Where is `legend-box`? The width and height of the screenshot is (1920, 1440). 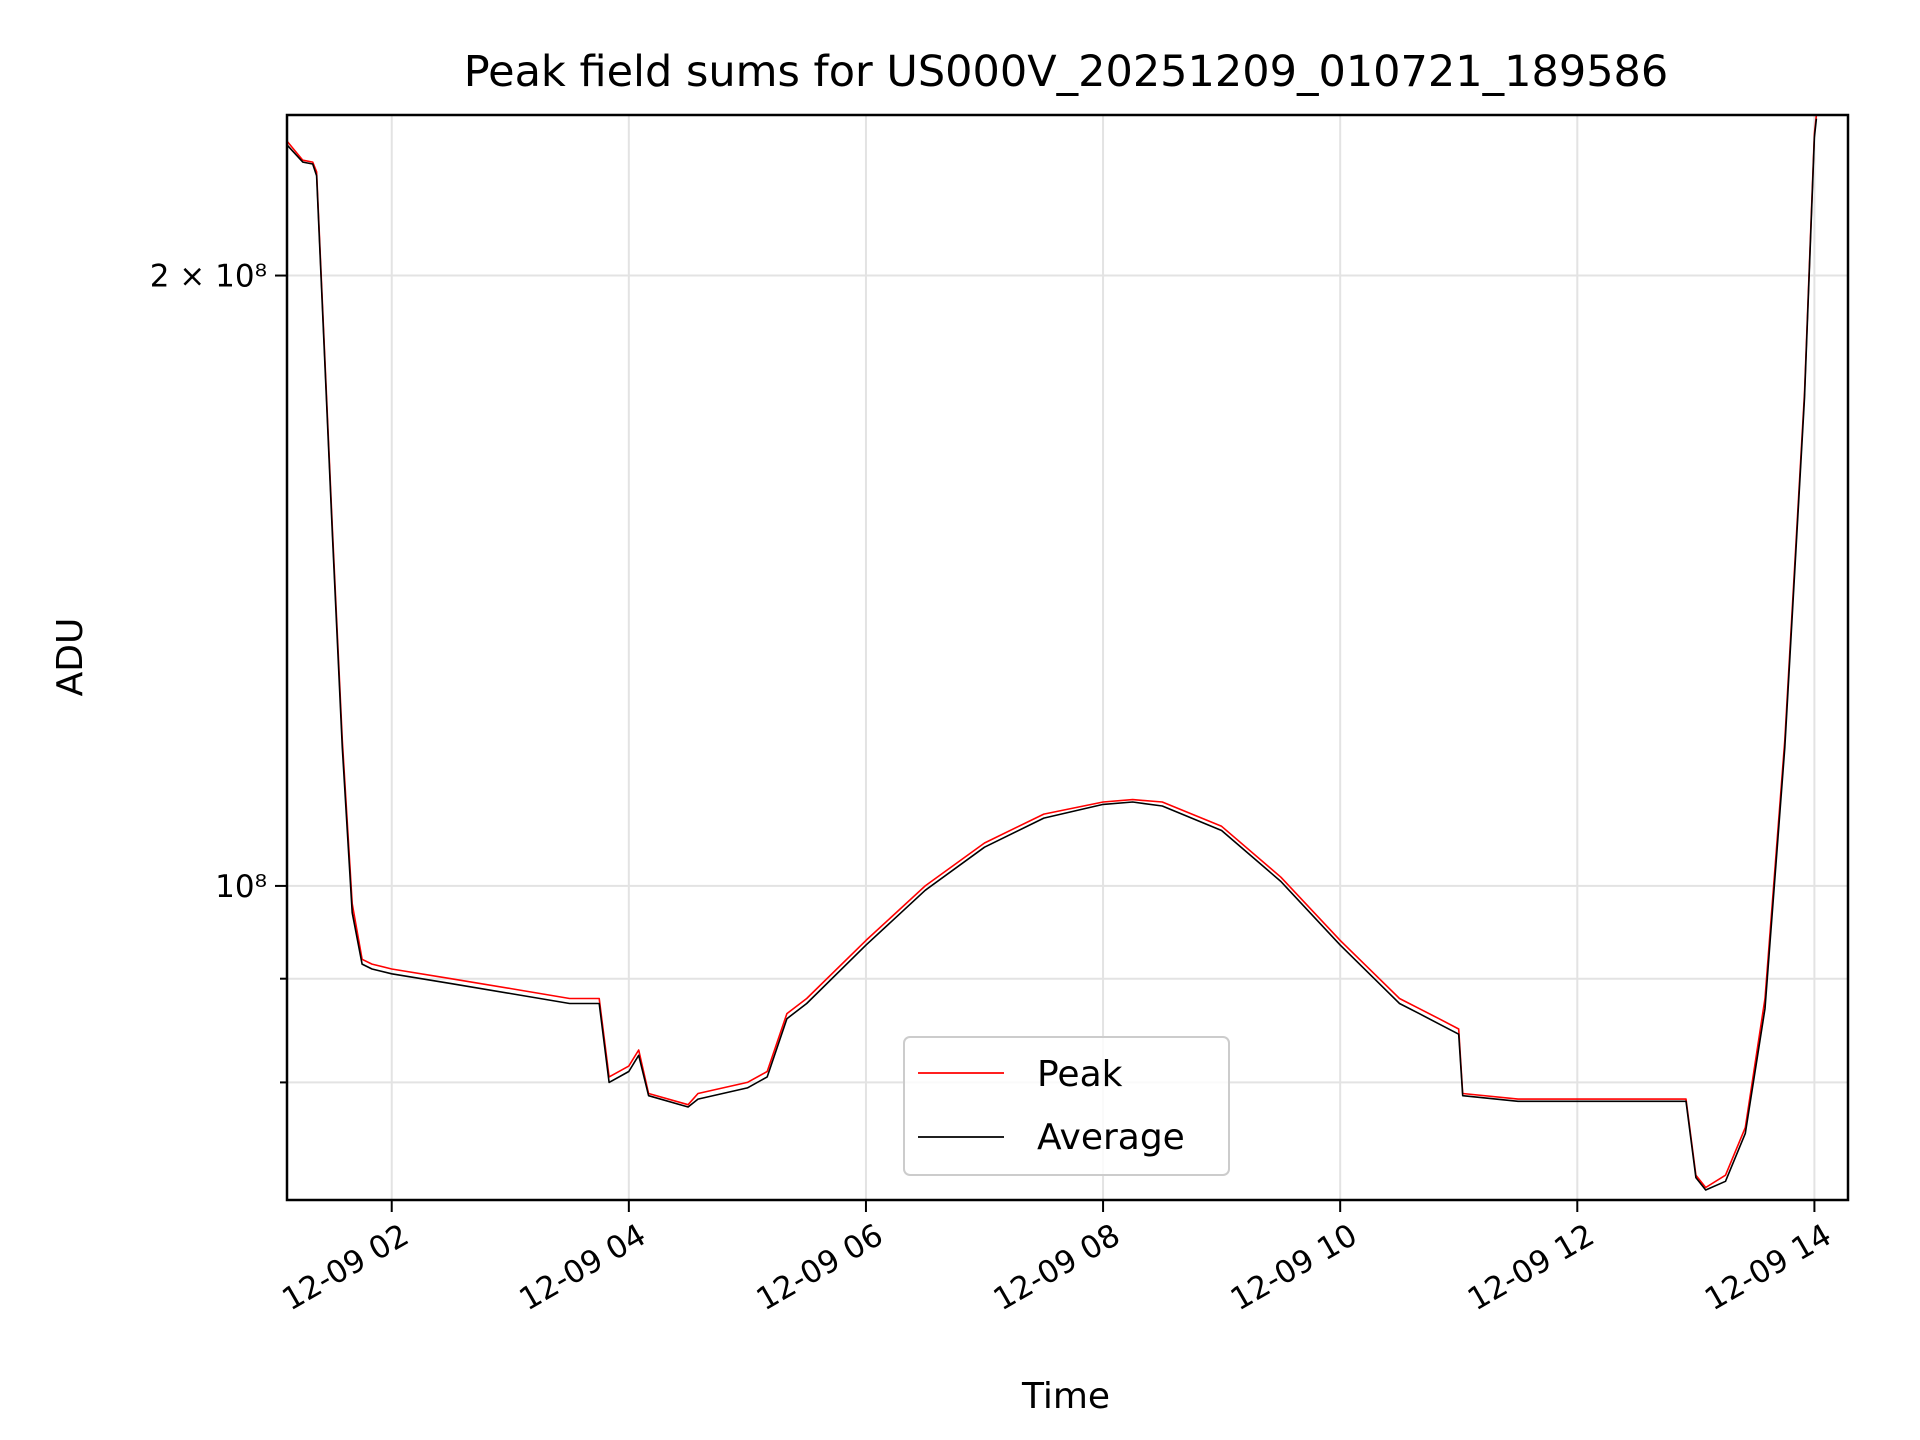 legend-box is located at coordinates (1066, 1106).